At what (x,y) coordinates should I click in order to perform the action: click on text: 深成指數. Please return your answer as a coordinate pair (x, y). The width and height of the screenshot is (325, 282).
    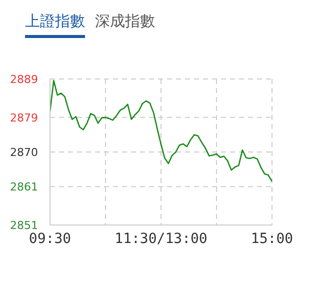
    Looking at the image, I should click on (125, 22).